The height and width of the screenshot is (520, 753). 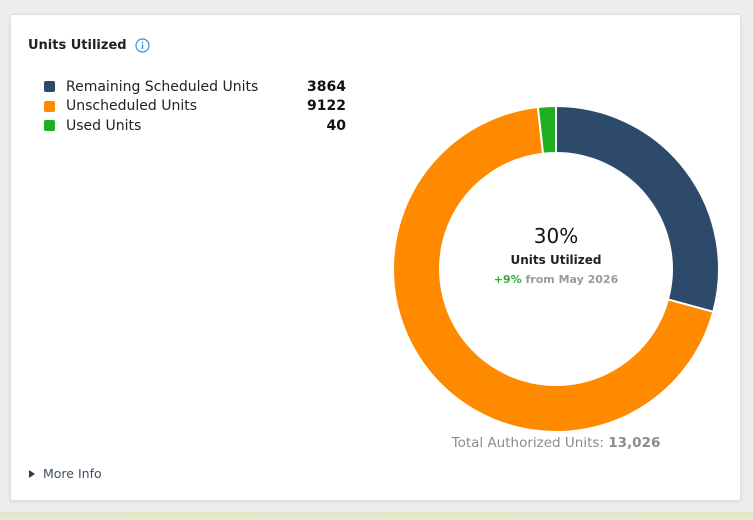 I want to click on donut-slice-remaining, so click(x=637, y=209).